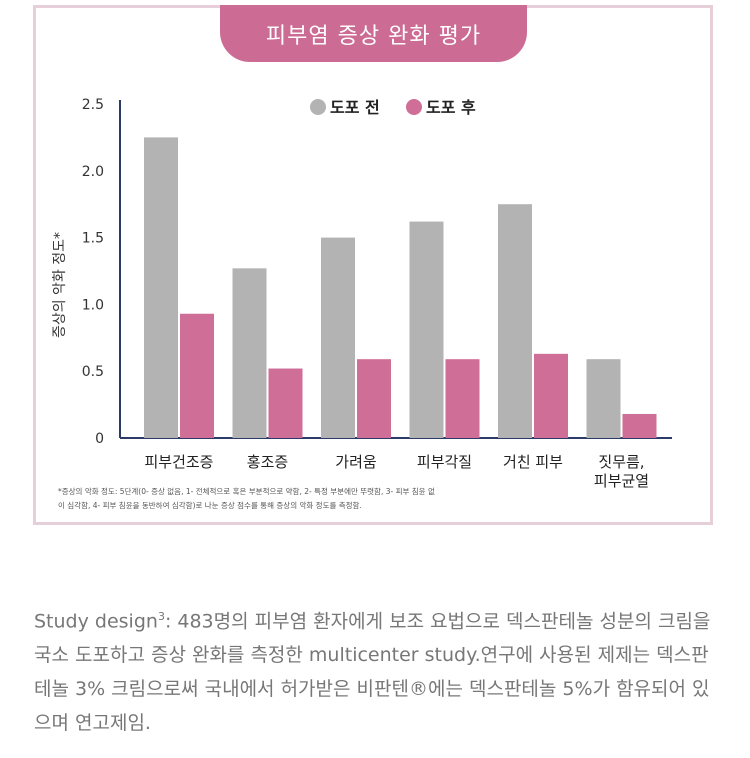  Describe the element at coordinates (267, 462) in the screenshot. I see `category-label: 홍조증` at that location.